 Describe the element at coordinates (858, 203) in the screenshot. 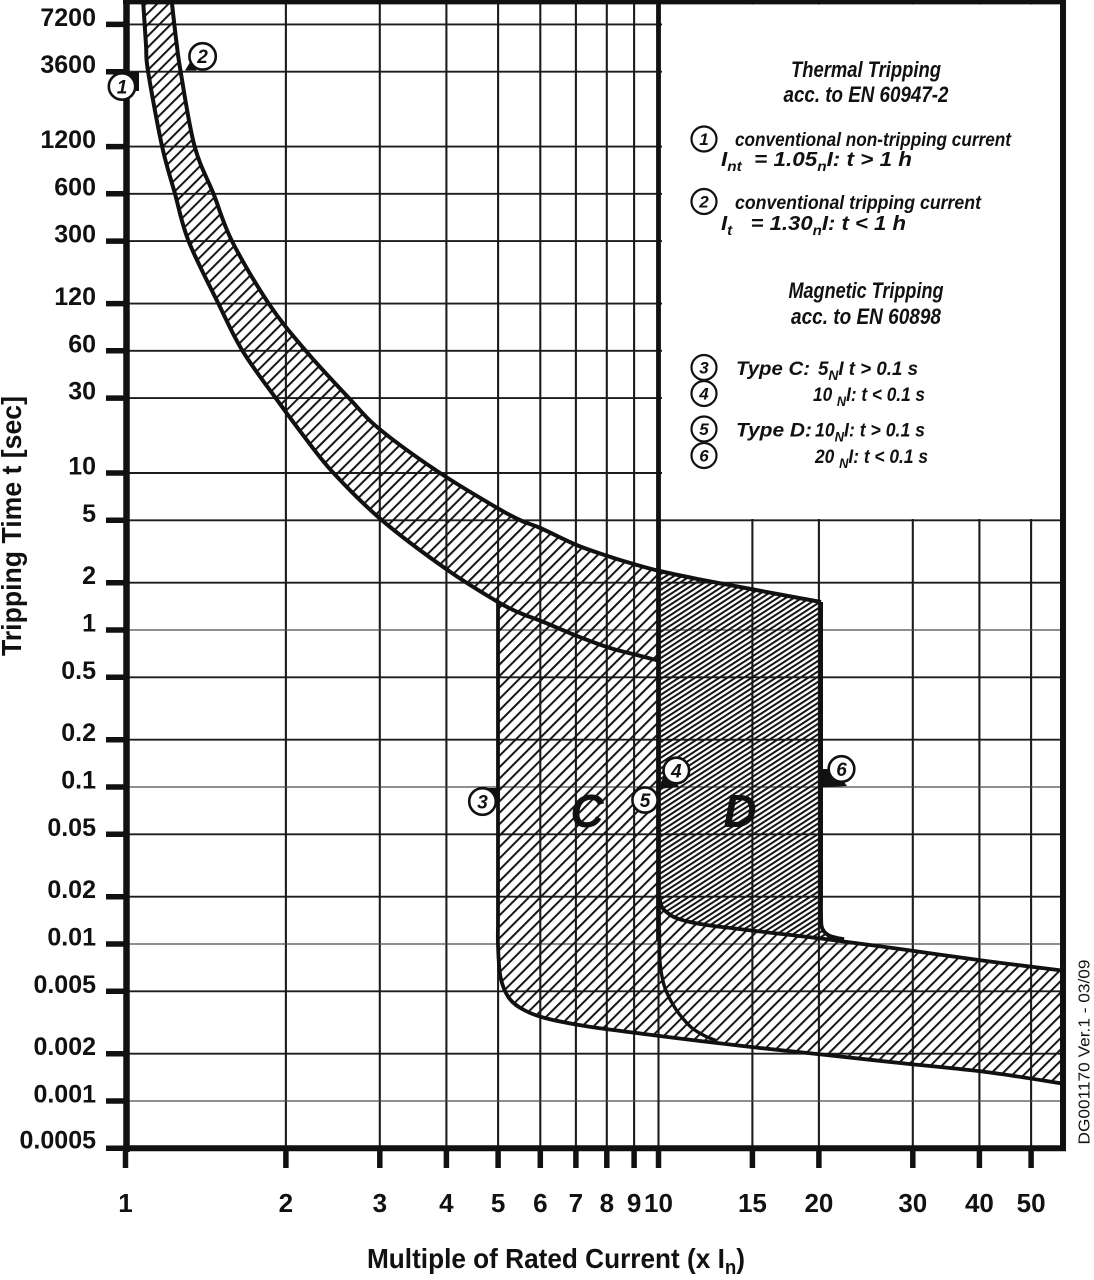

I see `svg-text: conventional tripping current` at that location.